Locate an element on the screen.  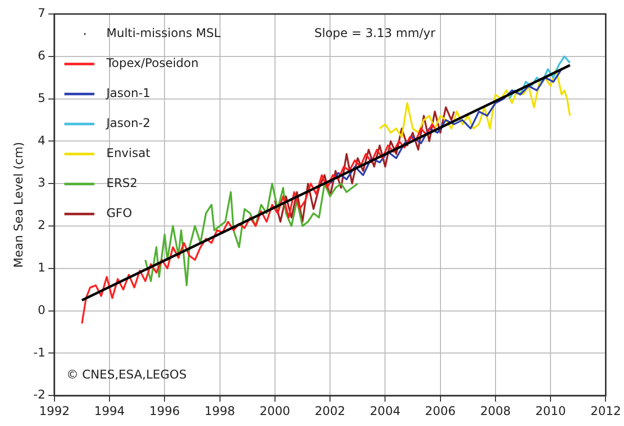
x-tick-label: 2000 is located at coordinates (275, 411).